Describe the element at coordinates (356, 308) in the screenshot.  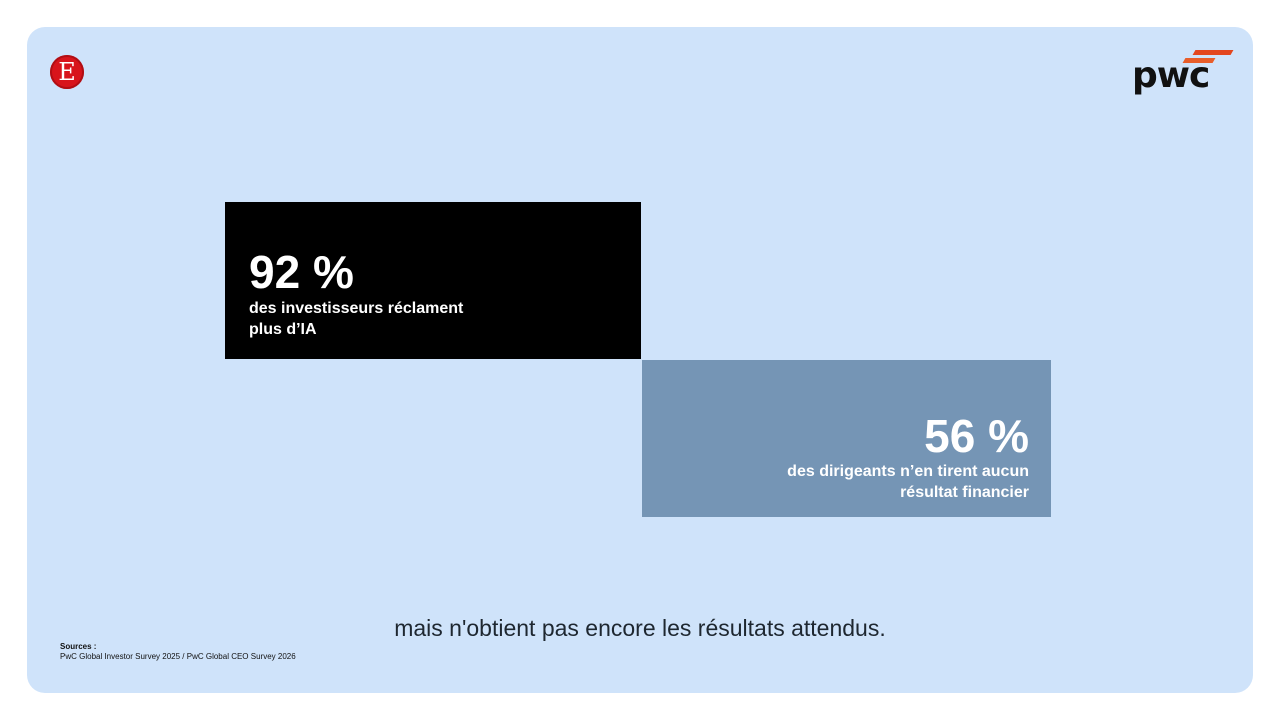
I see `stat-description-investors-line-1: des investisseurs réclament` at that location.